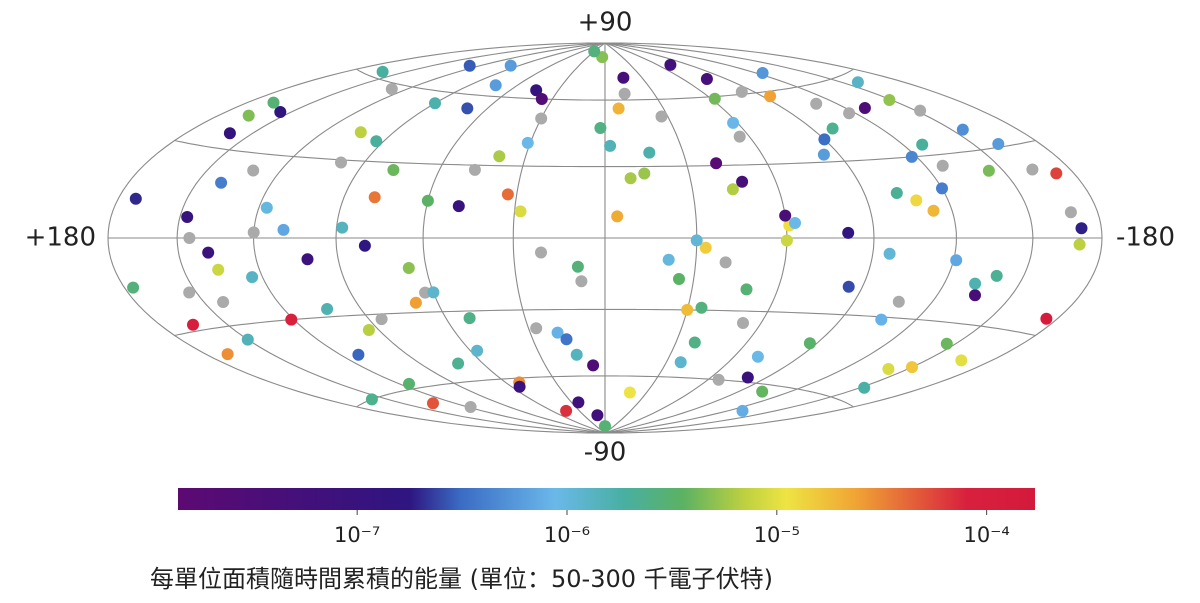 The image size is (1200, 603). What do you see at coordinates (1145, 238) in the screenshot?
I see `x-tick-label: -180` at bounding box center [1145, 238].